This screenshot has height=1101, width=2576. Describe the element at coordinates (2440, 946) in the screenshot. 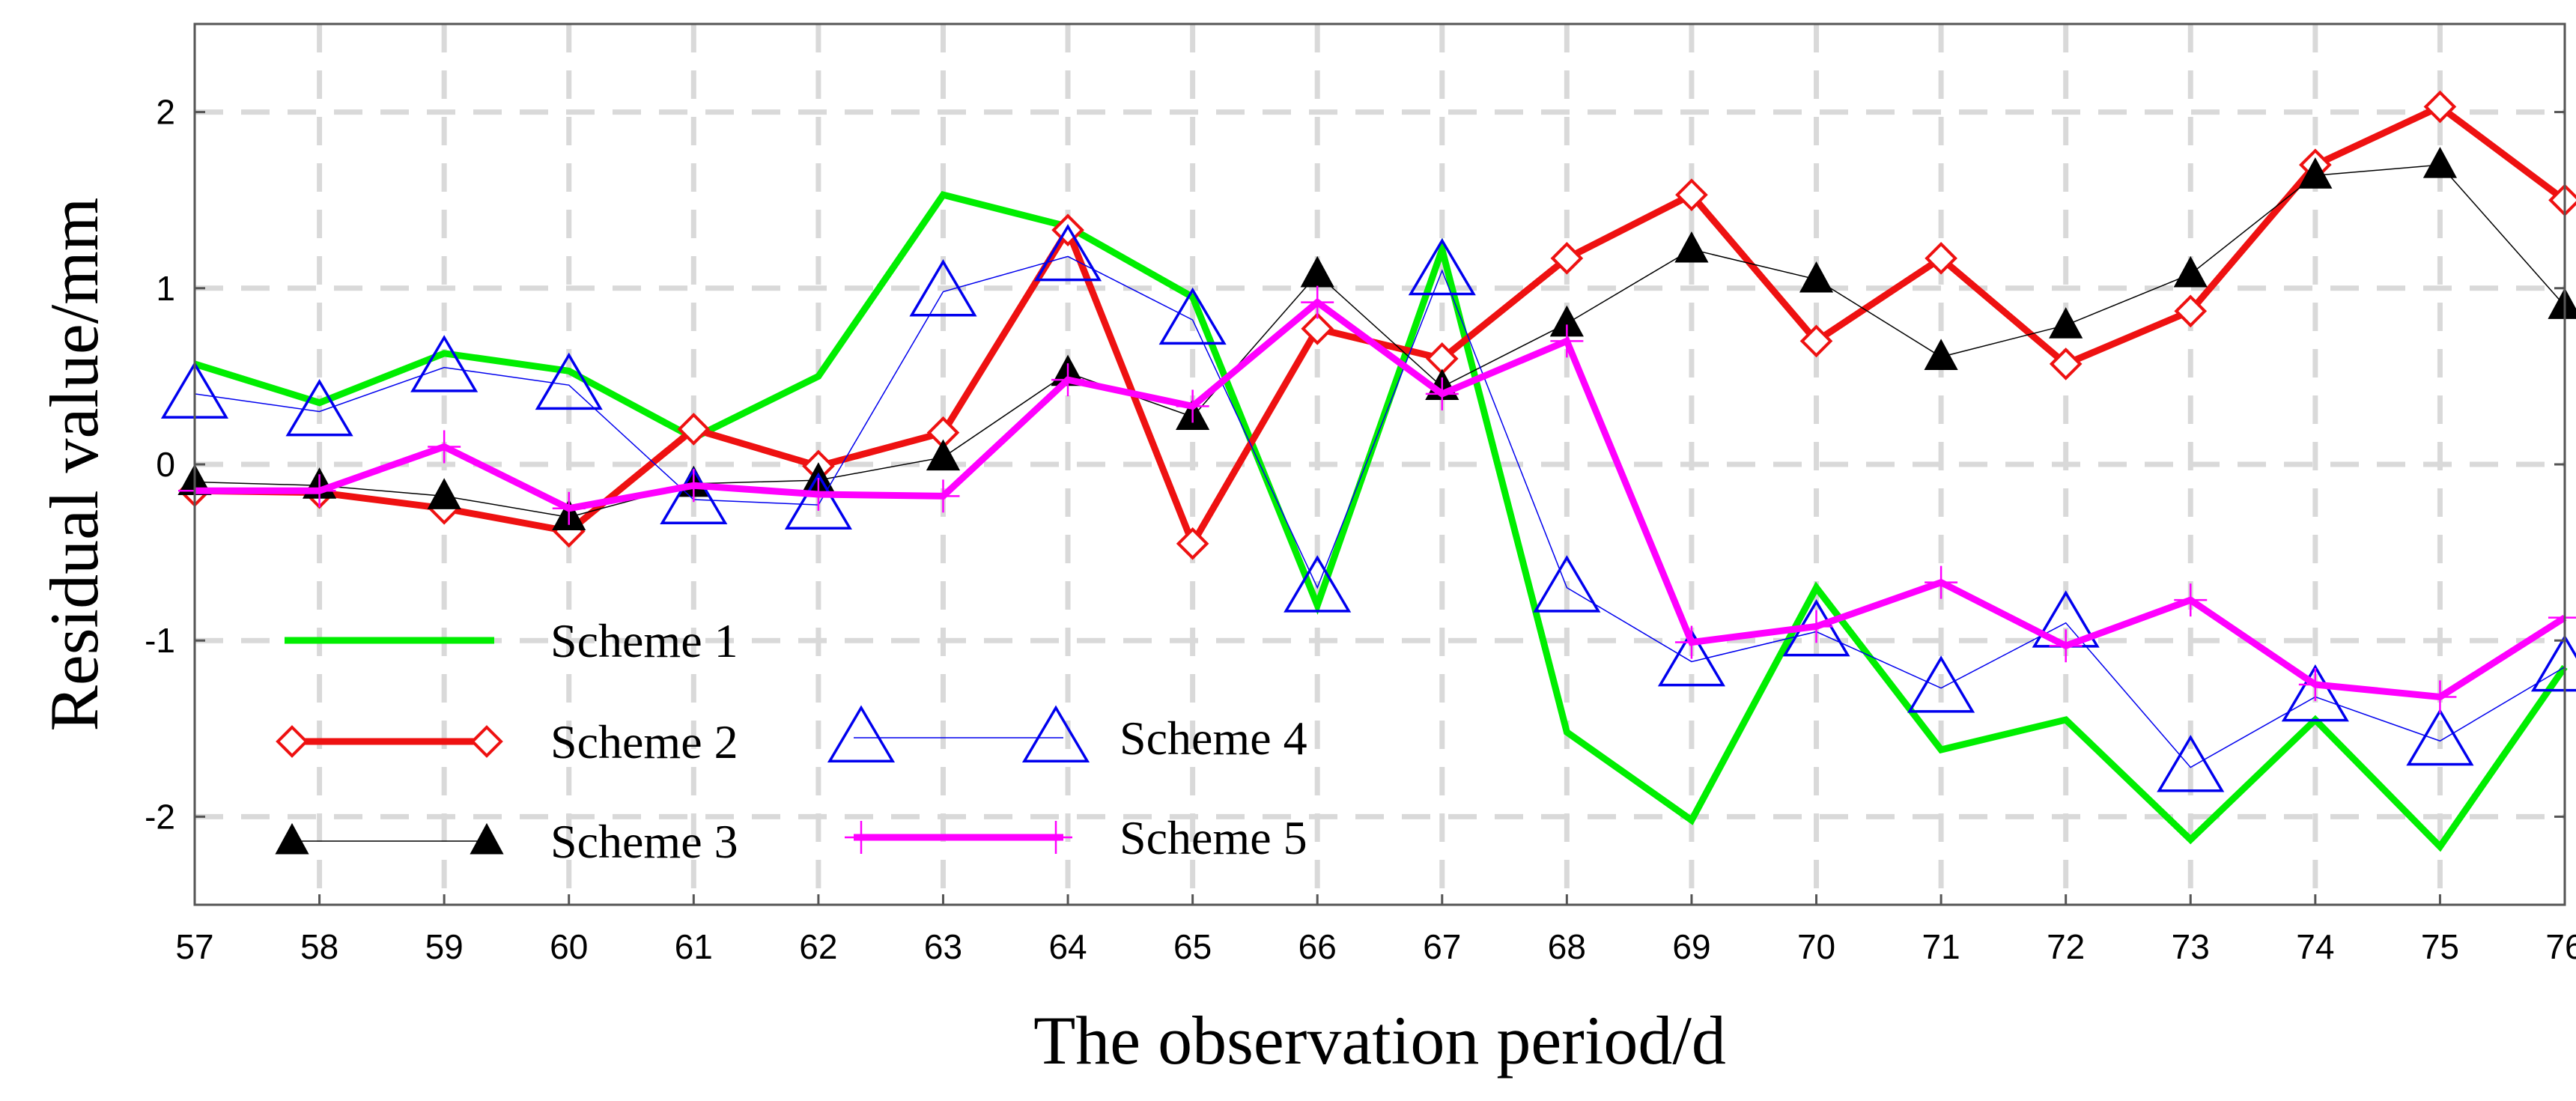

I see `x-tick-label: 75` at that location.